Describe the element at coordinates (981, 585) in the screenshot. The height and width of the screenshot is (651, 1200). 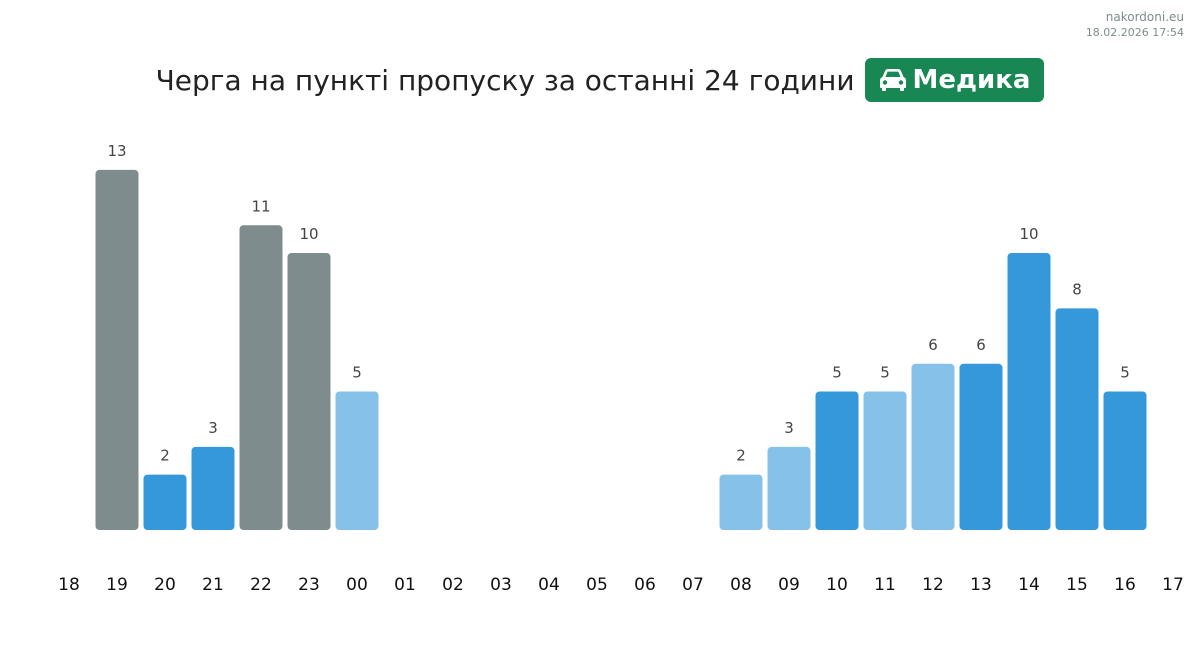
I see `x-tick-label: 13` at that location.